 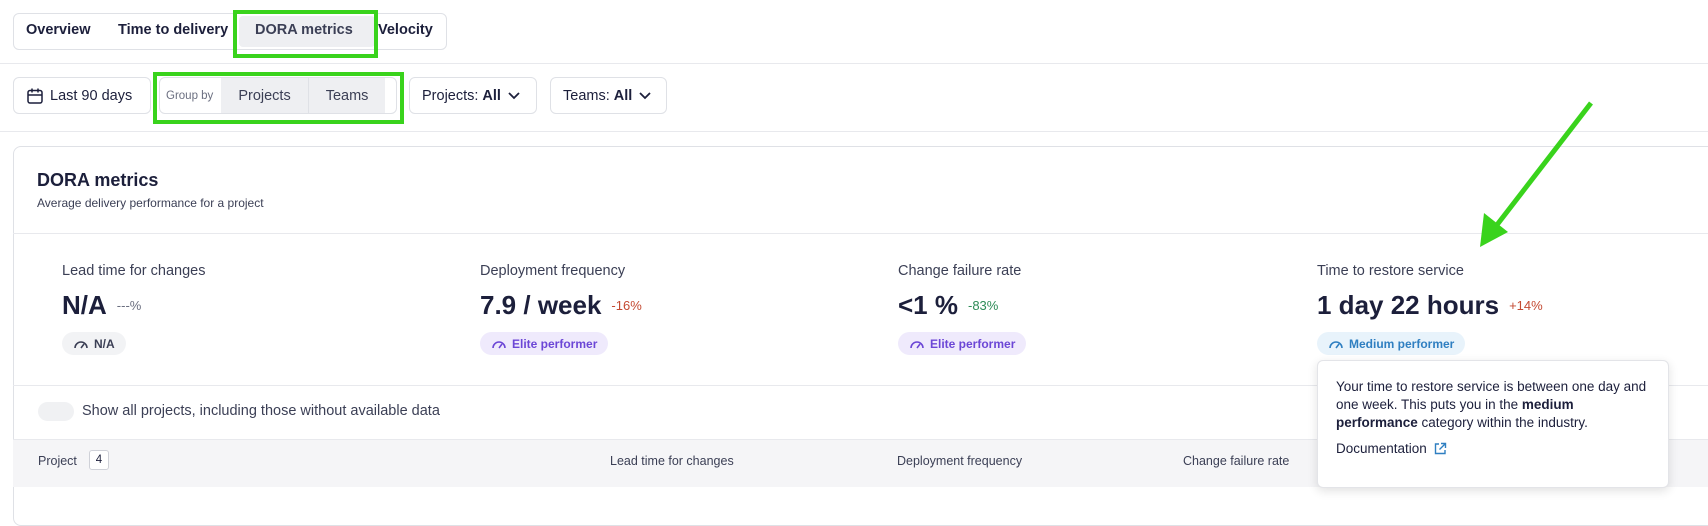 What do you see at coordinates (541, 305) in the screenshot?
I see `value: 7.9 / week` at bounding box center [541, 305].